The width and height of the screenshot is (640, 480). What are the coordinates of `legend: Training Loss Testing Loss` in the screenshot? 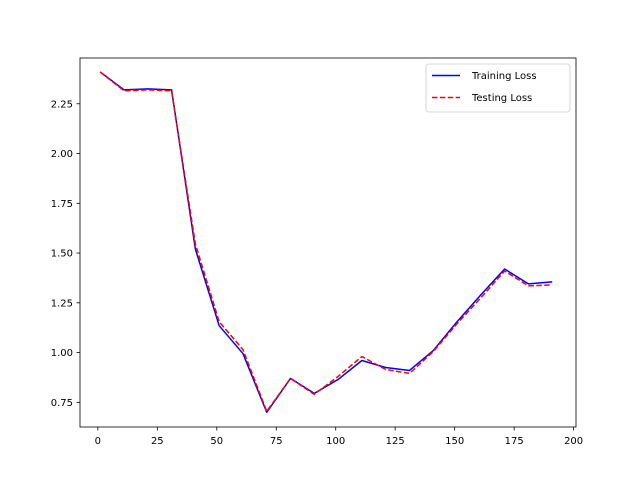 It's located at (498, 88).